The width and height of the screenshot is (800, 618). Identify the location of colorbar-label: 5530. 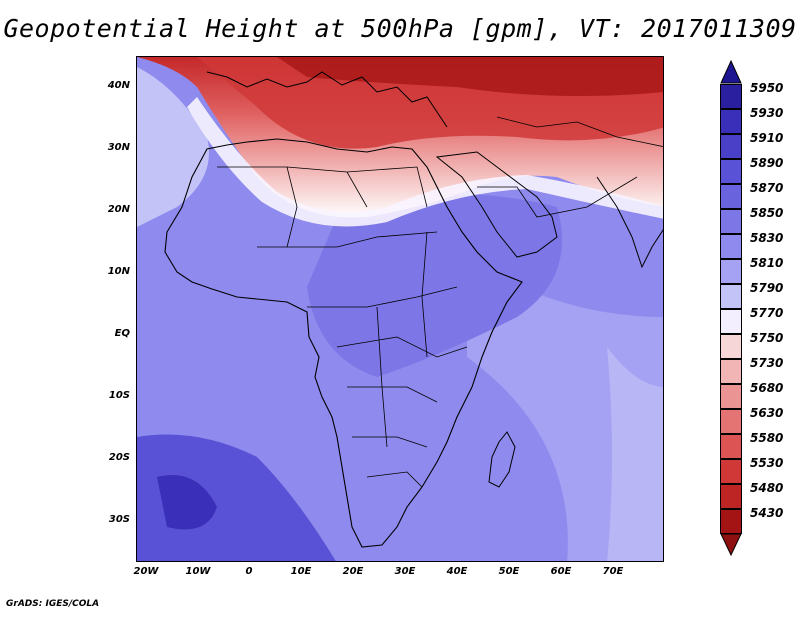
(767, 463).